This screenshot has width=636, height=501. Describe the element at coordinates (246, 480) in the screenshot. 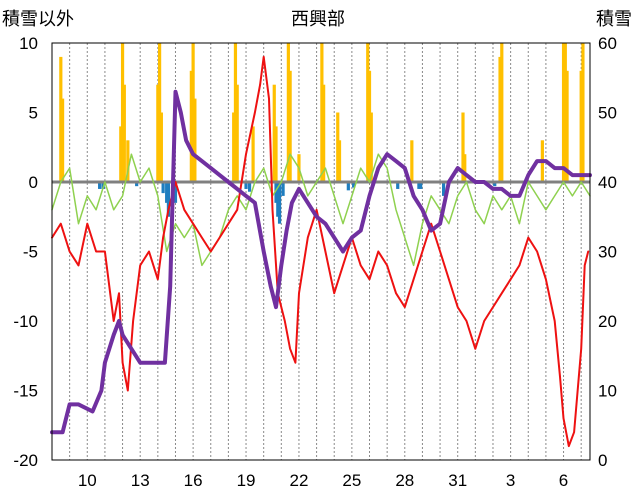

I see `x-tick-label: 19` at that location.